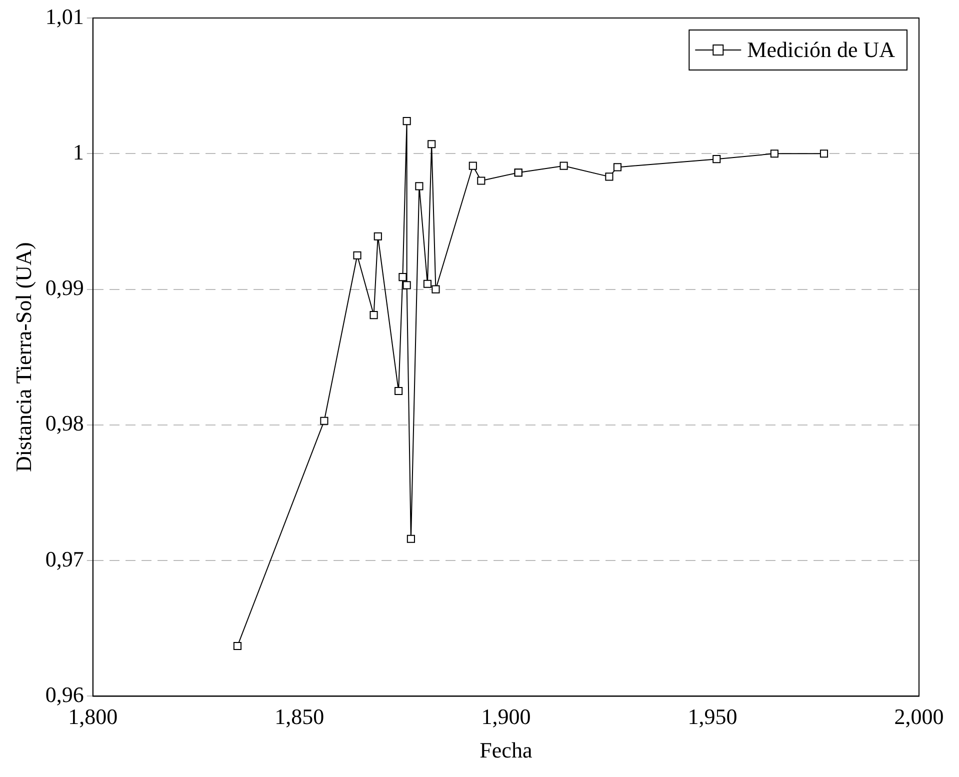 The image size is (959, 777). Describe the element at coordinates (713, 717) in the screenshot. I see `x-tick-label: 1,950` at that location.